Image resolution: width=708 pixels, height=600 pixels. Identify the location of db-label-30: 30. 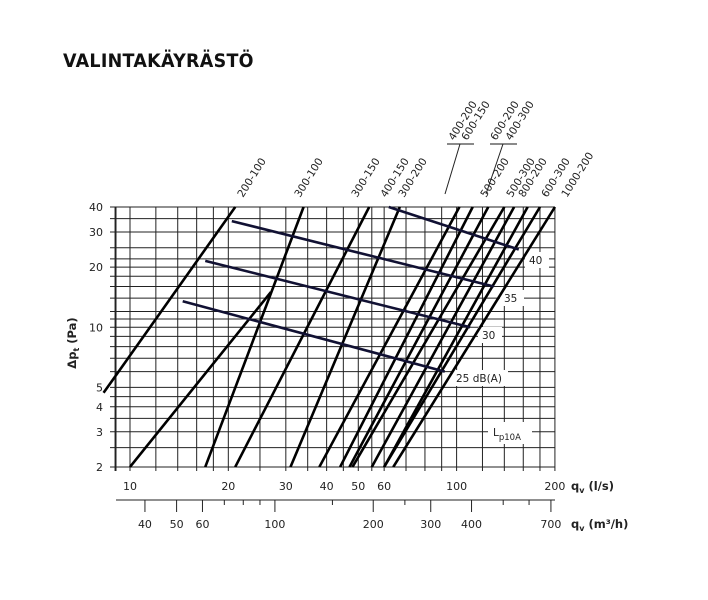
(488, 336).